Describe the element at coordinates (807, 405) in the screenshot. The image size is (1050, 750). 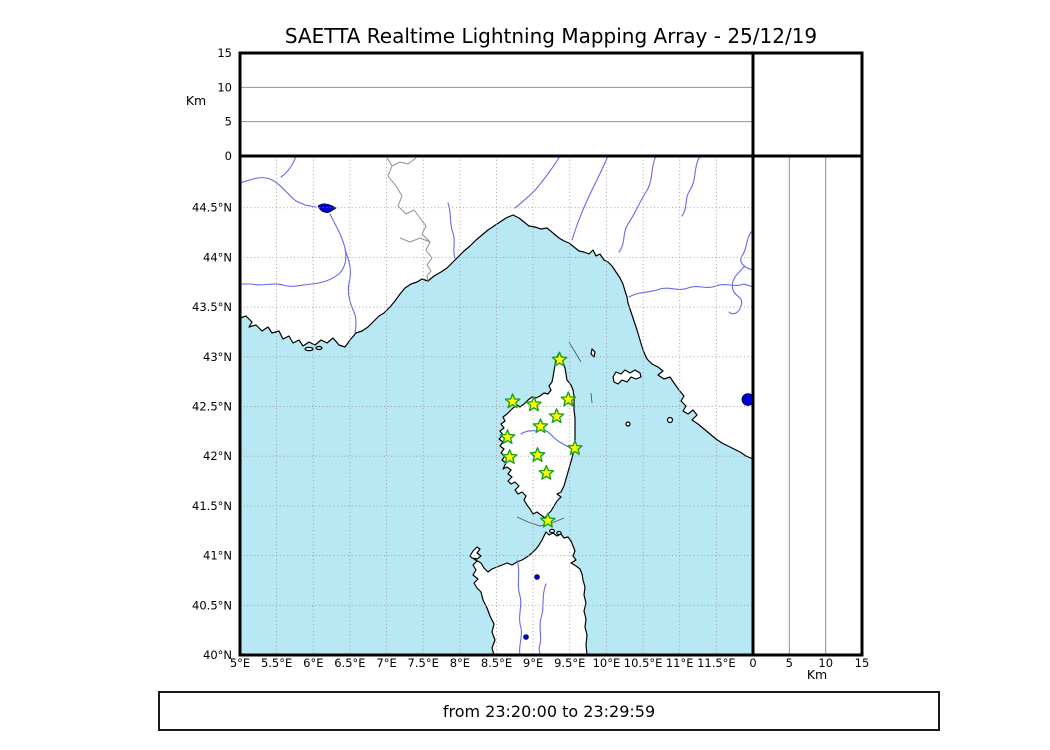
I see `right-altitude-panel-frame` at that location.